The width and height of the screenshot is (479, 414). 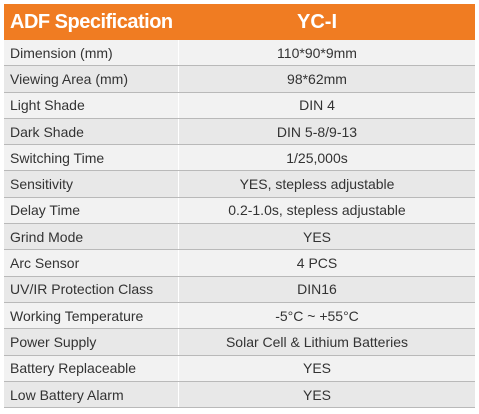 I want to click on row-value: DIN 4, so click(x=317, y=105).